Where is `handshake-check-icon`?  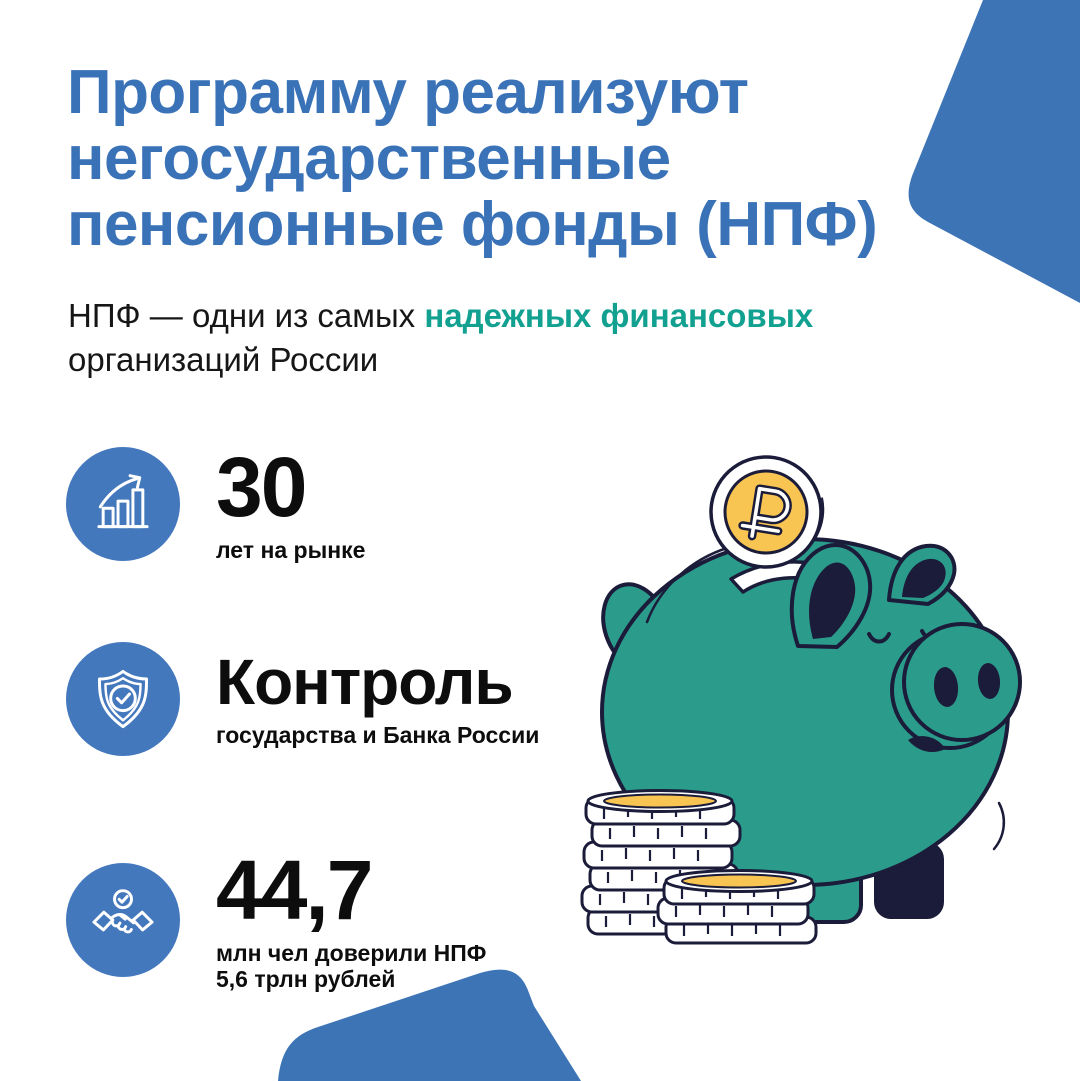
handshake-check-icon is located at coordinates (123, 911).